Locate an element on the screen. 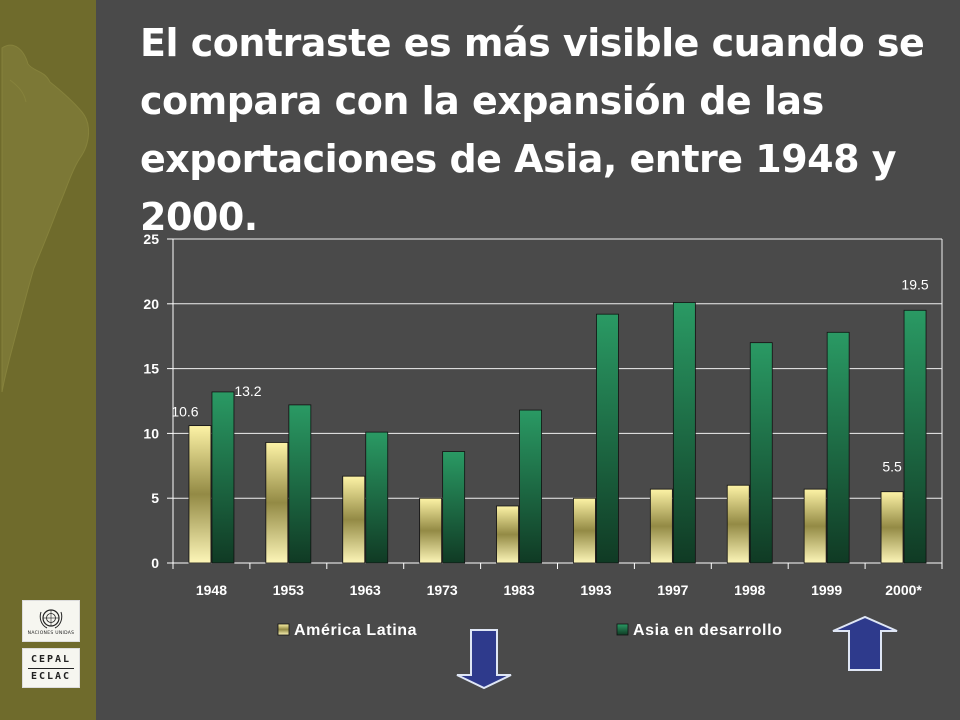 The image size is (960, 720). bar-america-latina-1998 is located at coordinates (738, 524).